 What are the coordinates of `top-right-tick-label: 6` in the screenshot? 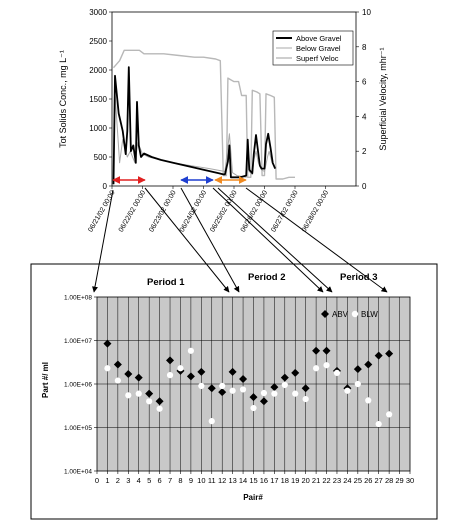 It's located at (364, 82).